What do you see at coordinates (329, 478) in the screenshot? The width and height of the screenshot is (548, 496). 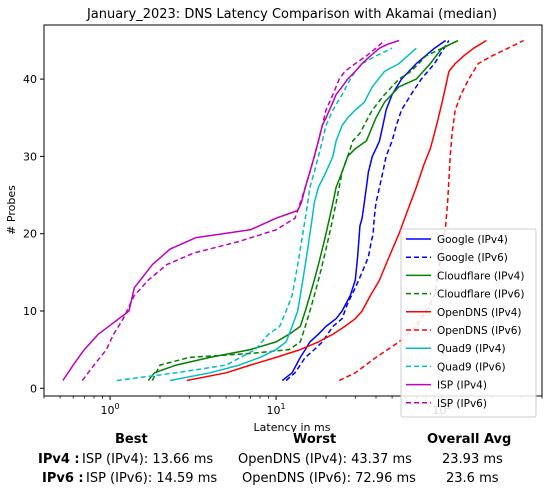 I see `summary-row-ipv6-worst: OpenDNS (IPv6): 72.96 ms` at bounding box center [329, 478].